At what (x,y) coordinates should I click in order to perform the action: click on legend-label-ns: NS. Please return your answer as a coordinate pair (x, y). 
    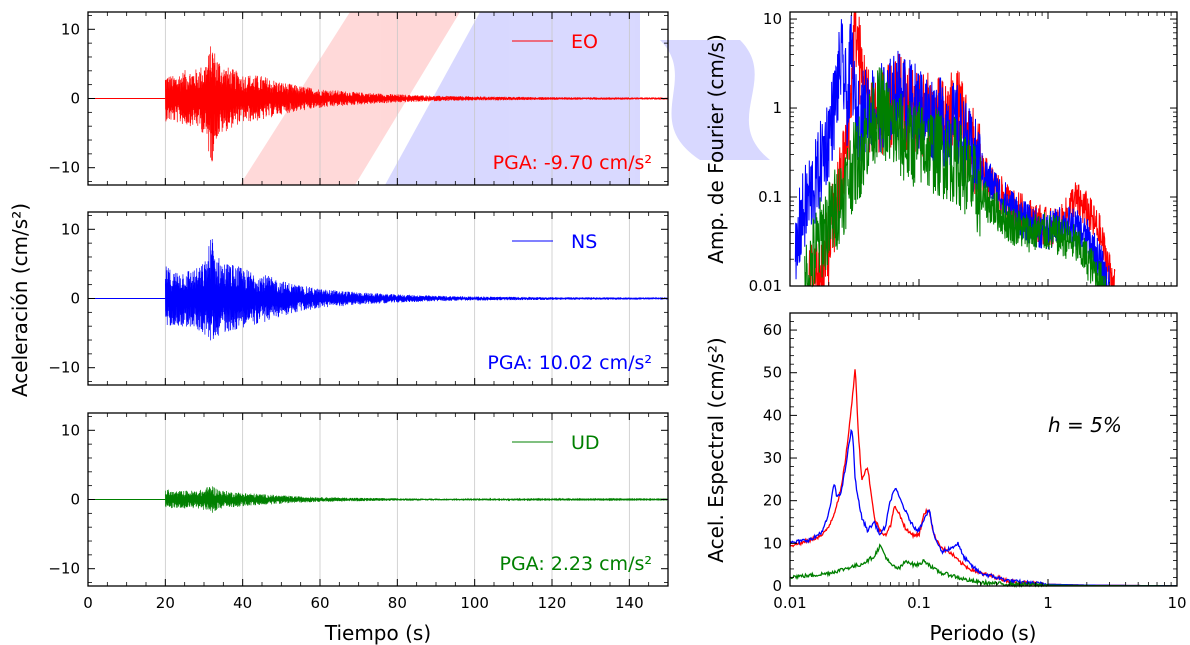
    Looking at the image, I should click on (584, 242).